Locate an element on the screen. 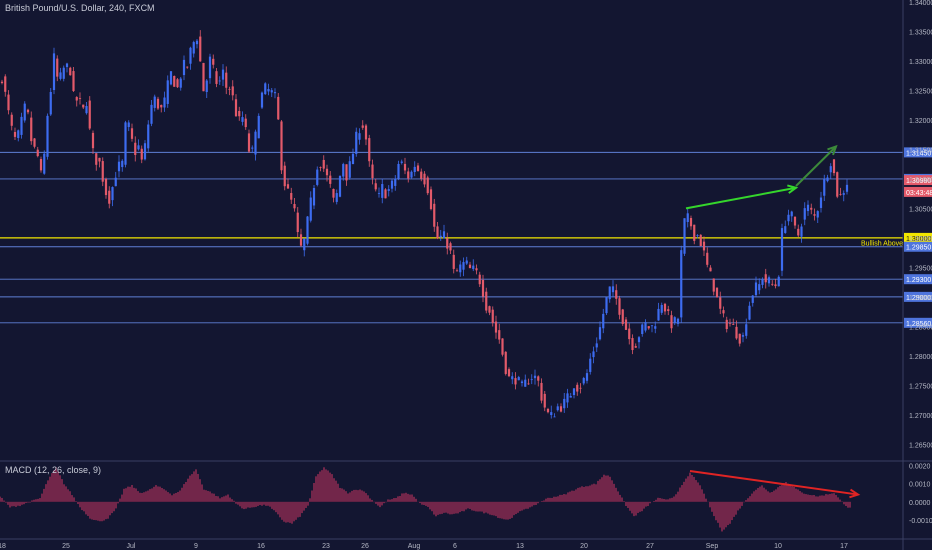 This screenshot has width=932, height=550. macd-histogram is located at coordinates (425, 499).